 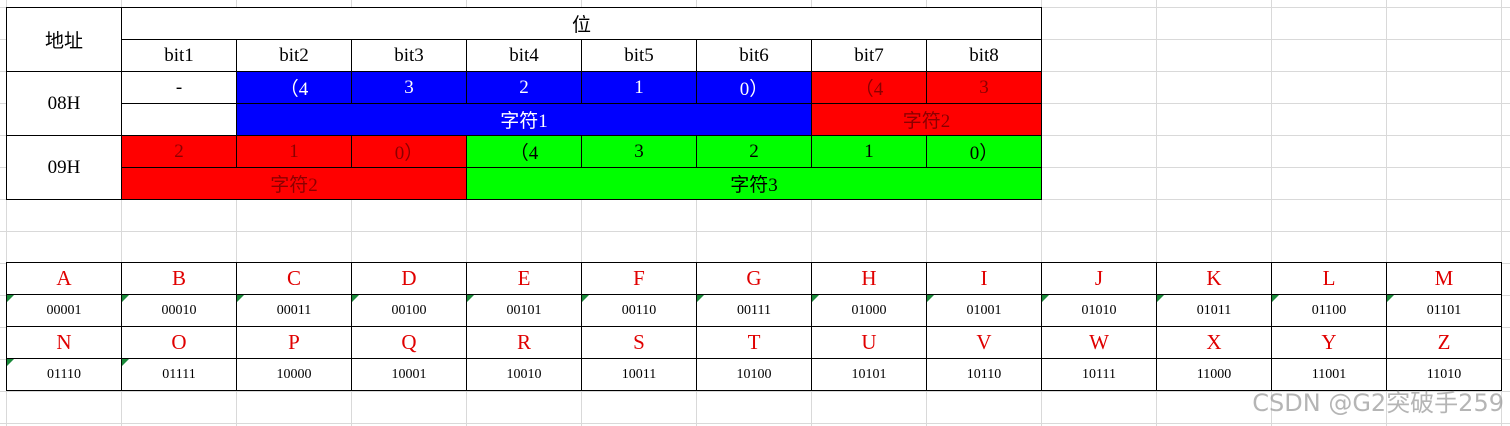 What do you see at coordinates (869, 55) in the screenshot?
I see `bit-header: bit7` at bounding box center [869, 55].